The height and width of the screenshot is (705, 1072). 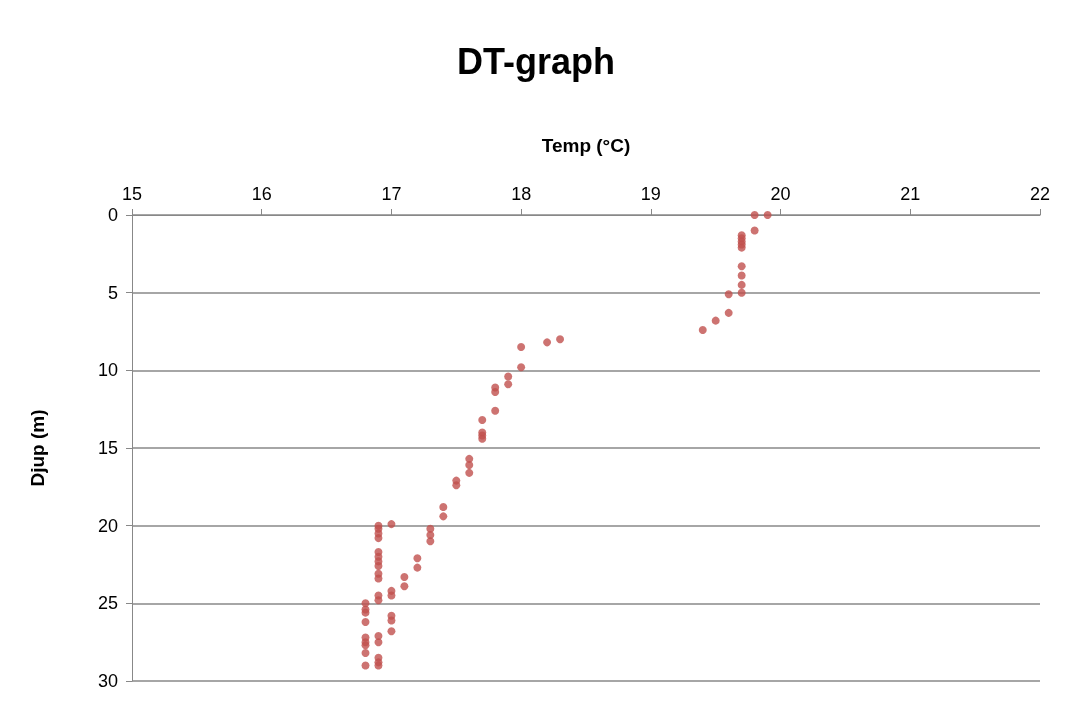 I want to click on y-tick-label: 10, so click(x=107, y=370).